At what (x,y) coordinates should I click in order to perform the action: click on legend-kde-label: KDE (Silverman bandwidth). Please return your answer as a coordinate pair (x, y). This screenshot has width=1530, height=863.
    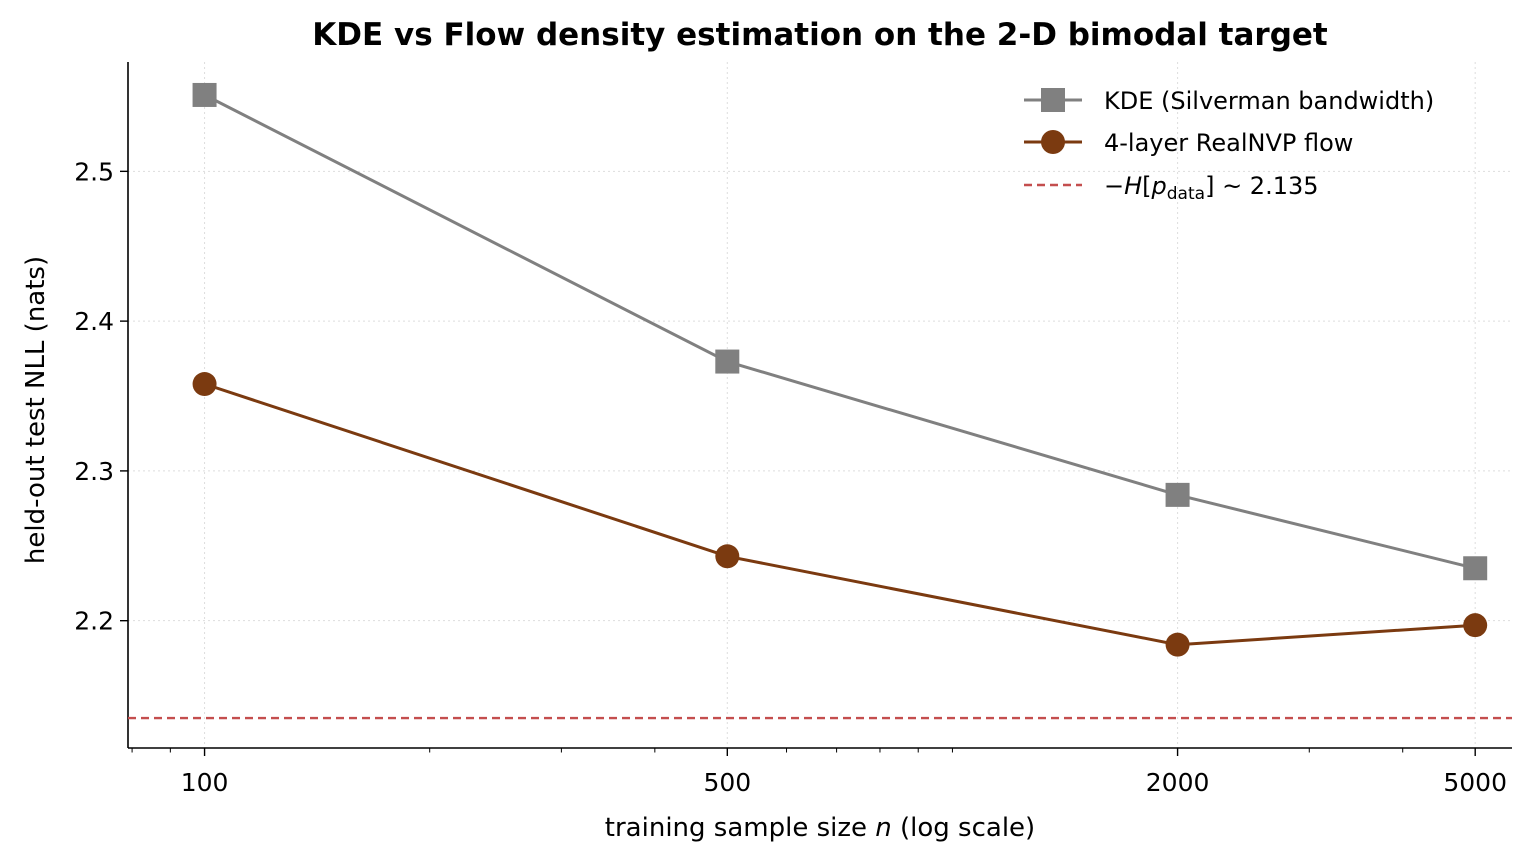
    Looking at the image, I should click on (1269, 101).